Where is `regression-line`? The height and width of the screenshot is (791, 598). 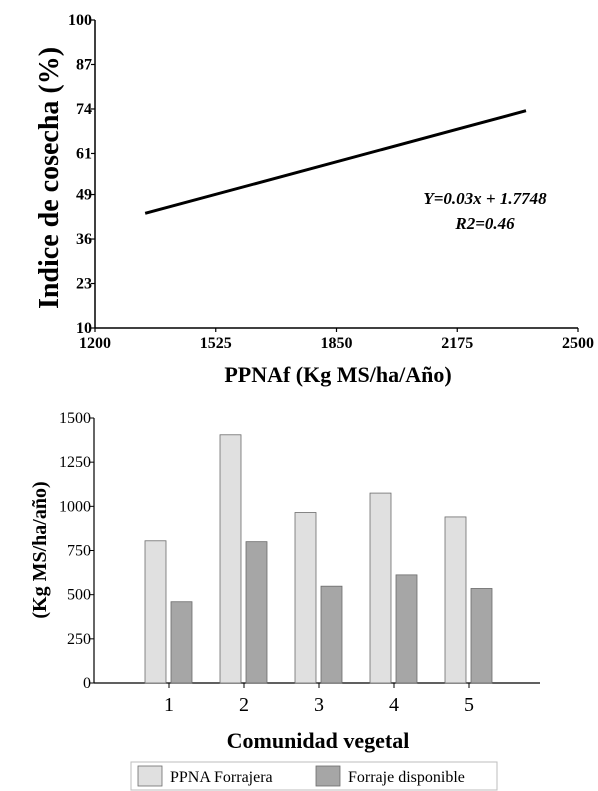
regression-line is located at coordinates (335, 162).